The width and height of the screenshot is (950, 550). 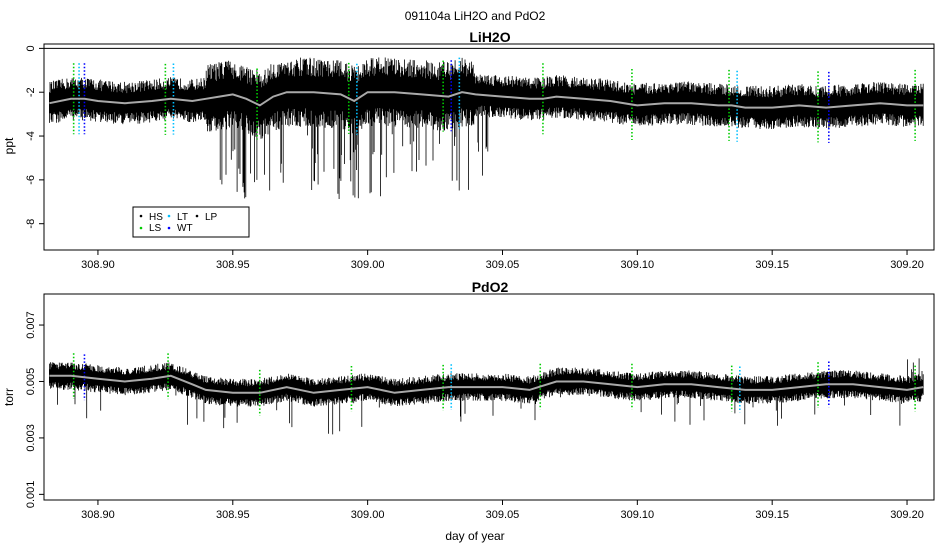 I want to click on legend-item-hs: HS, so click(x=151, y=217).